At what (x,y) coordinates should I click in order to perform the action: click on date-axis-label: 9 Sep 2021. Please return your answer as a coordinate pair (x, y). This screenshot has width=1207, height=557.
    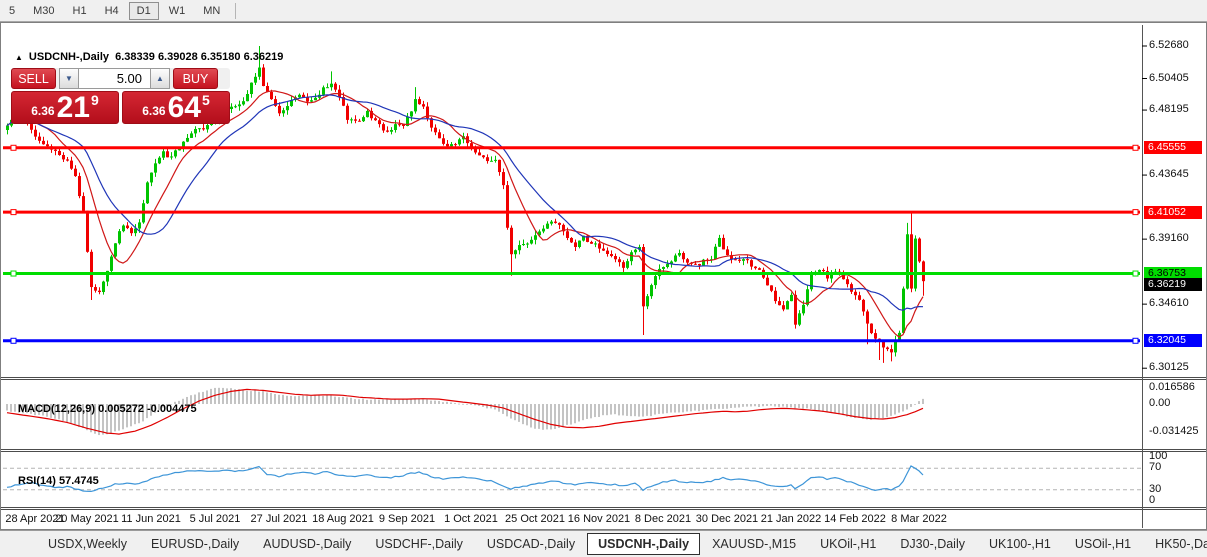
    Looking at the image, I should click on (407, 519).